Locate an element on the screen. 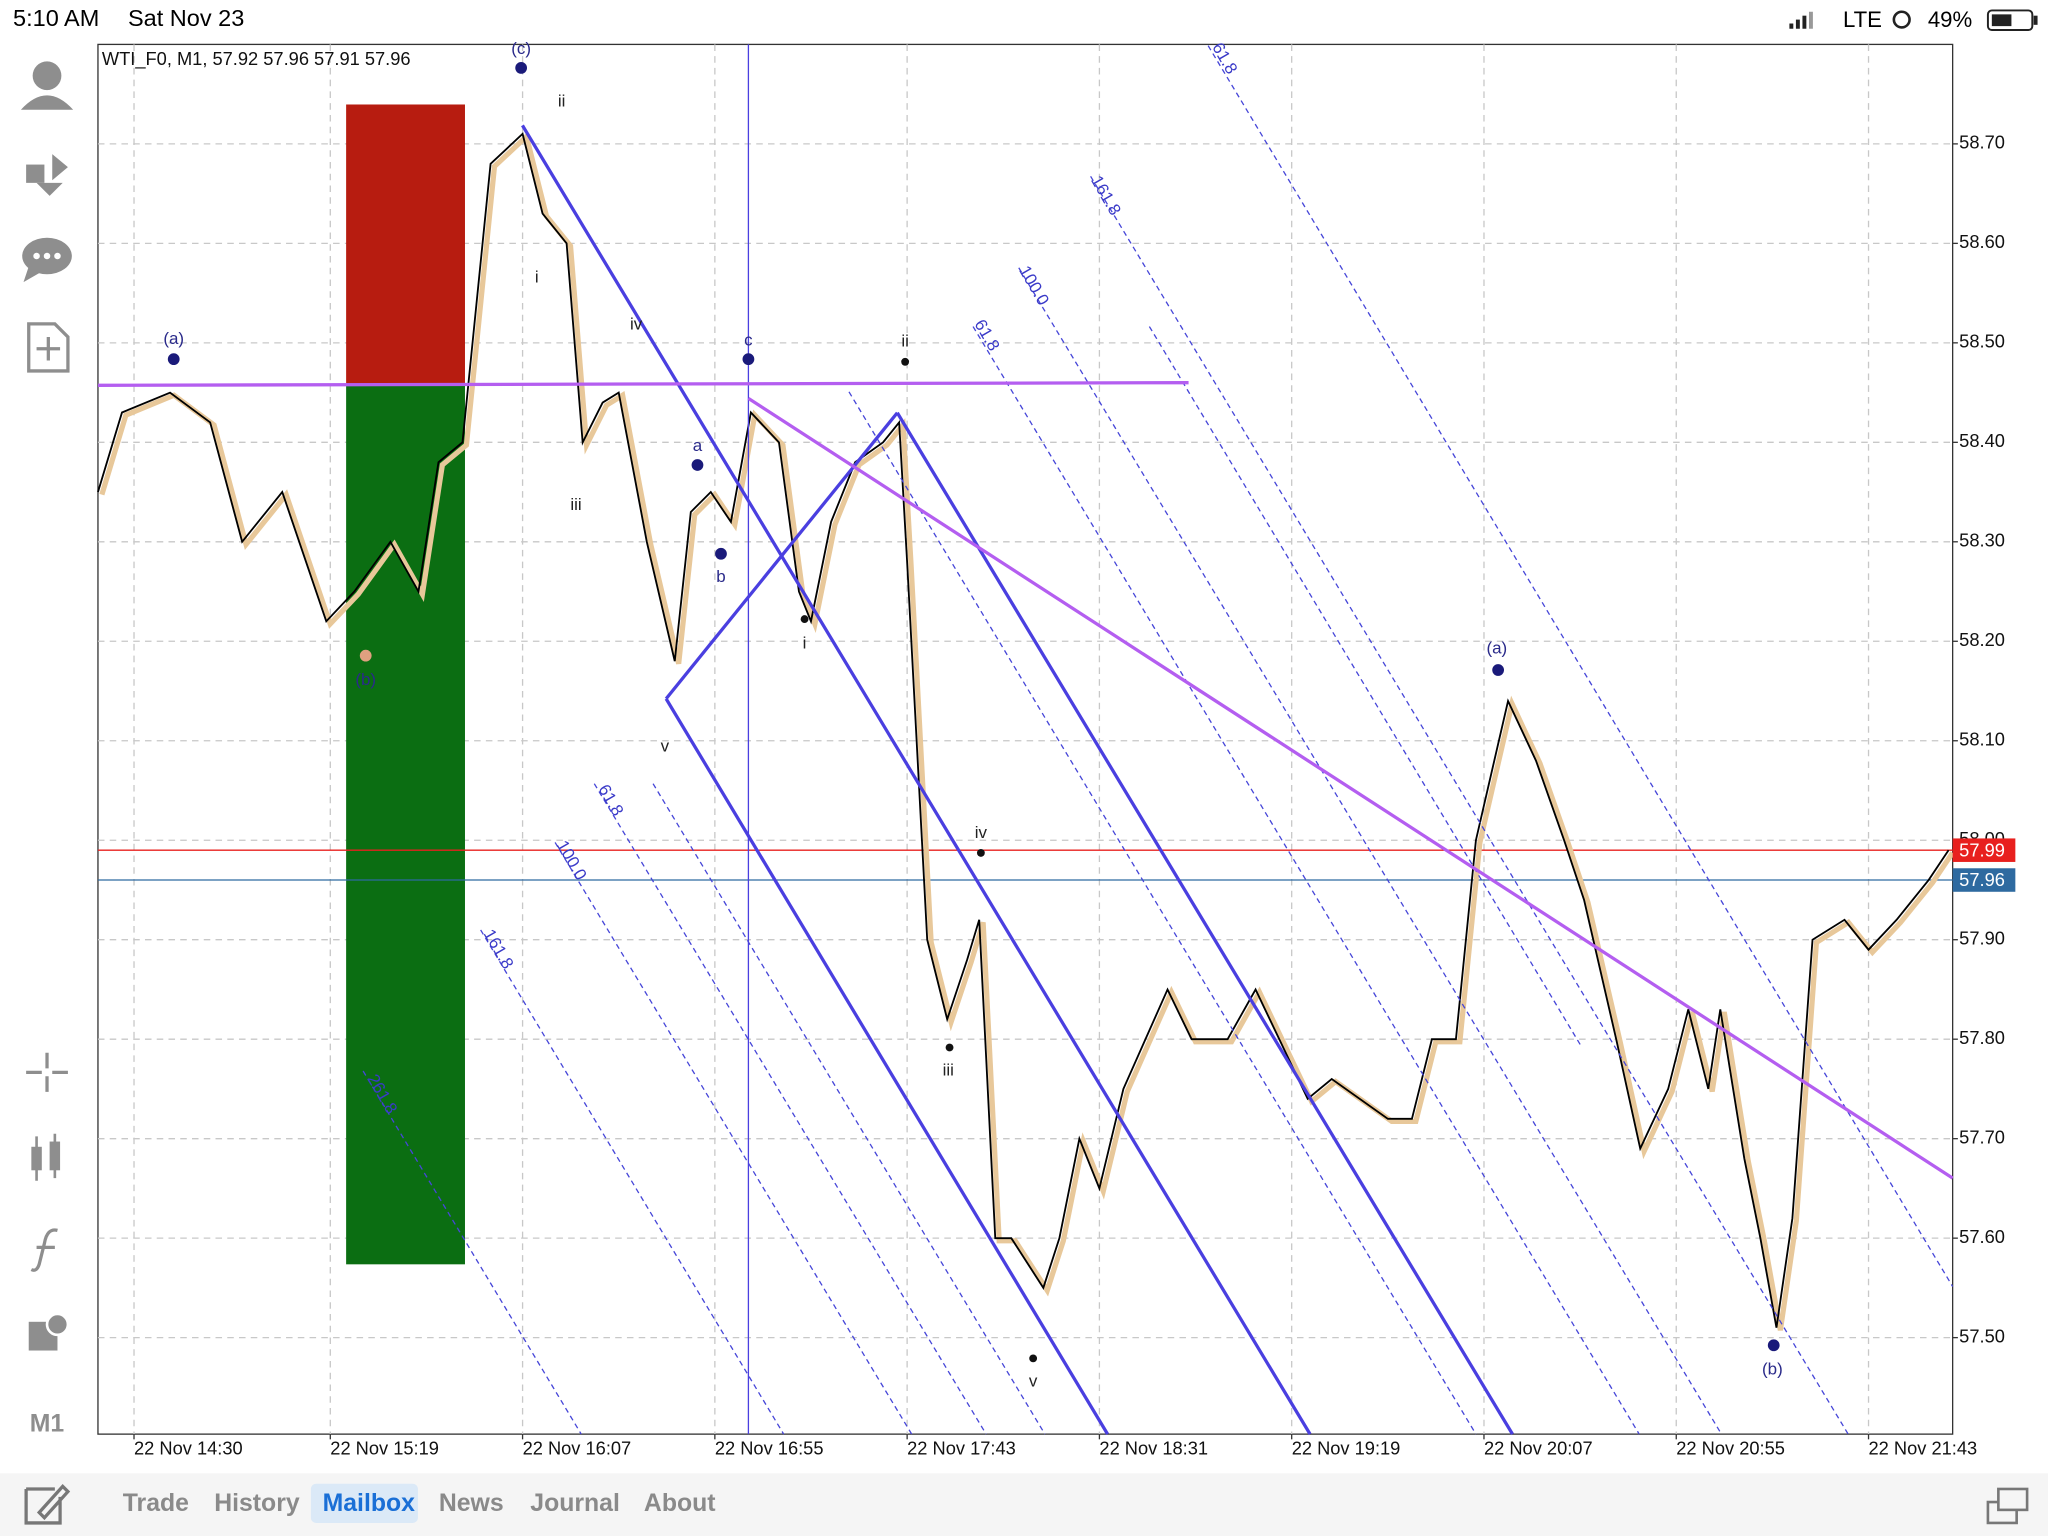  indicators-icon is located at coordinates (44, 1250).